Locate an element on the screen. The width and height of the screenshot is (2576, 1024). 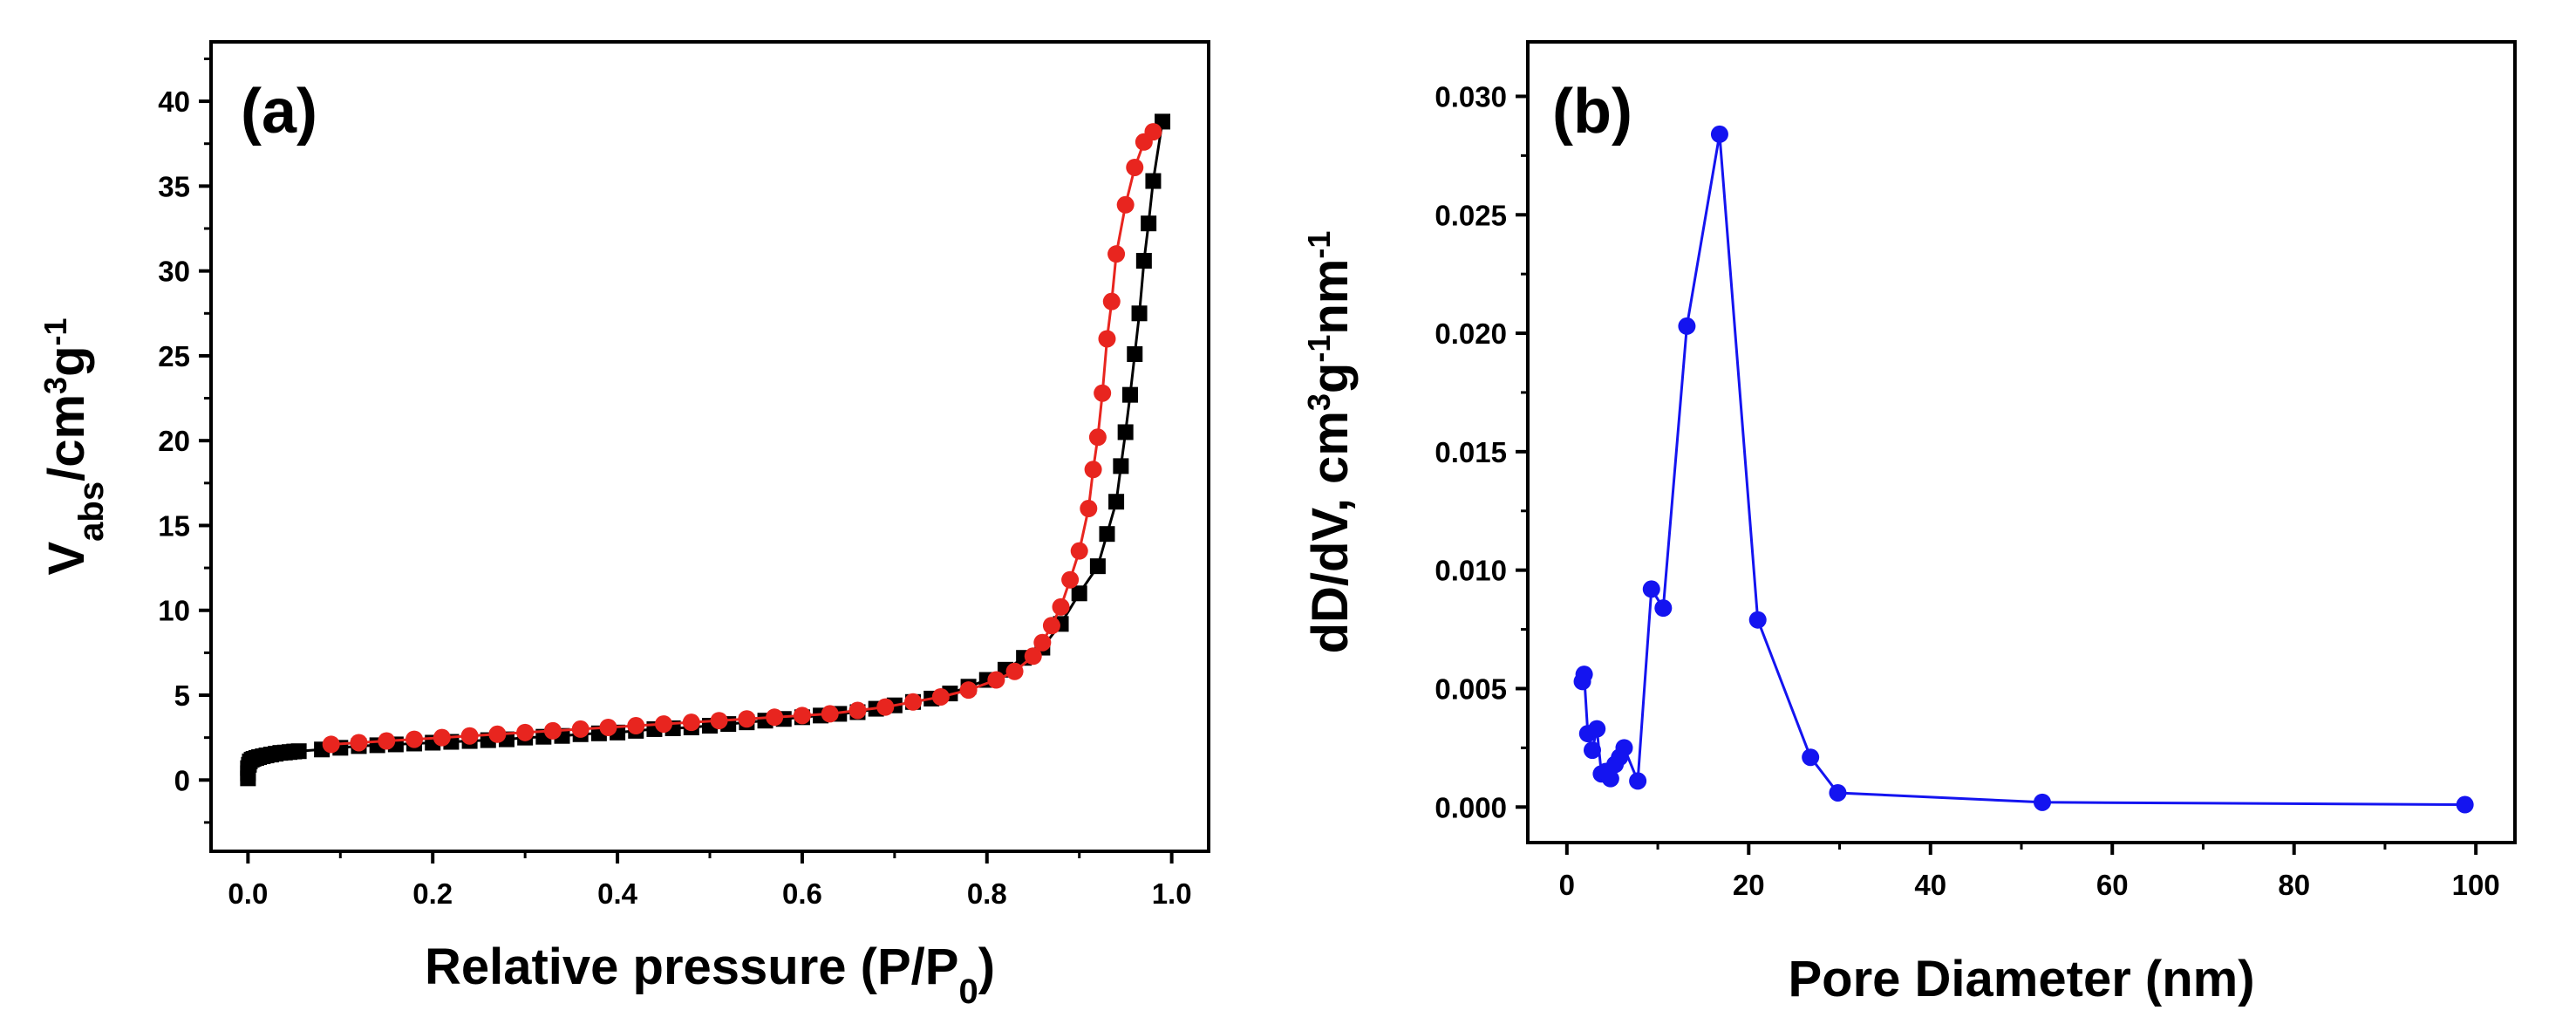
y-tick-label: 0.030 is located at coordinates (1471, 96).